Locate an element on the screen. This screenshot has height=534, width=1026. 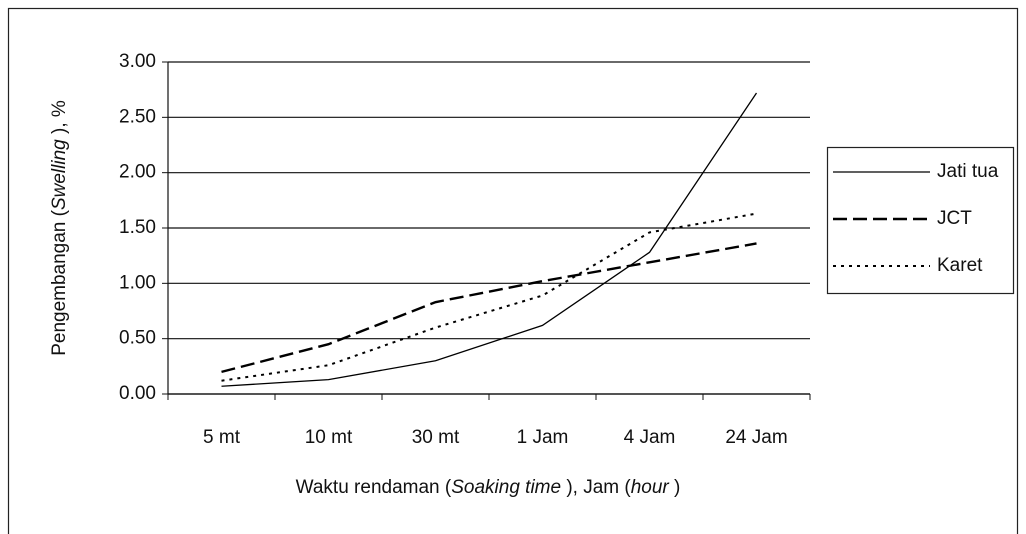
y-axis-label-part: Swelling is located at coordinates (59, 174).